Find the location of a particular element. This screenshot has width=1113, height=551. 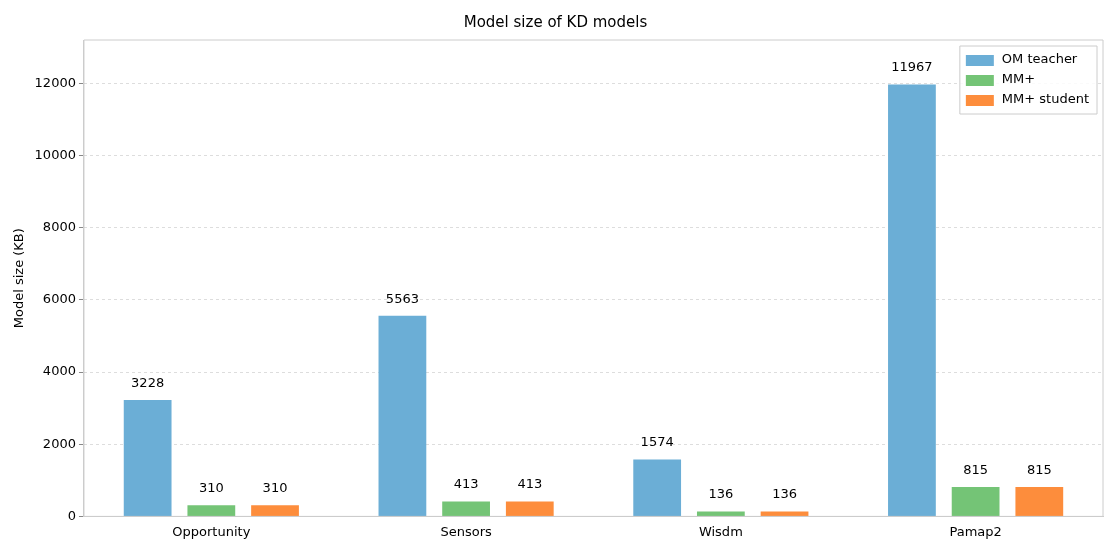

x-tick-label: Sensors is located at coordinates (466, 531).